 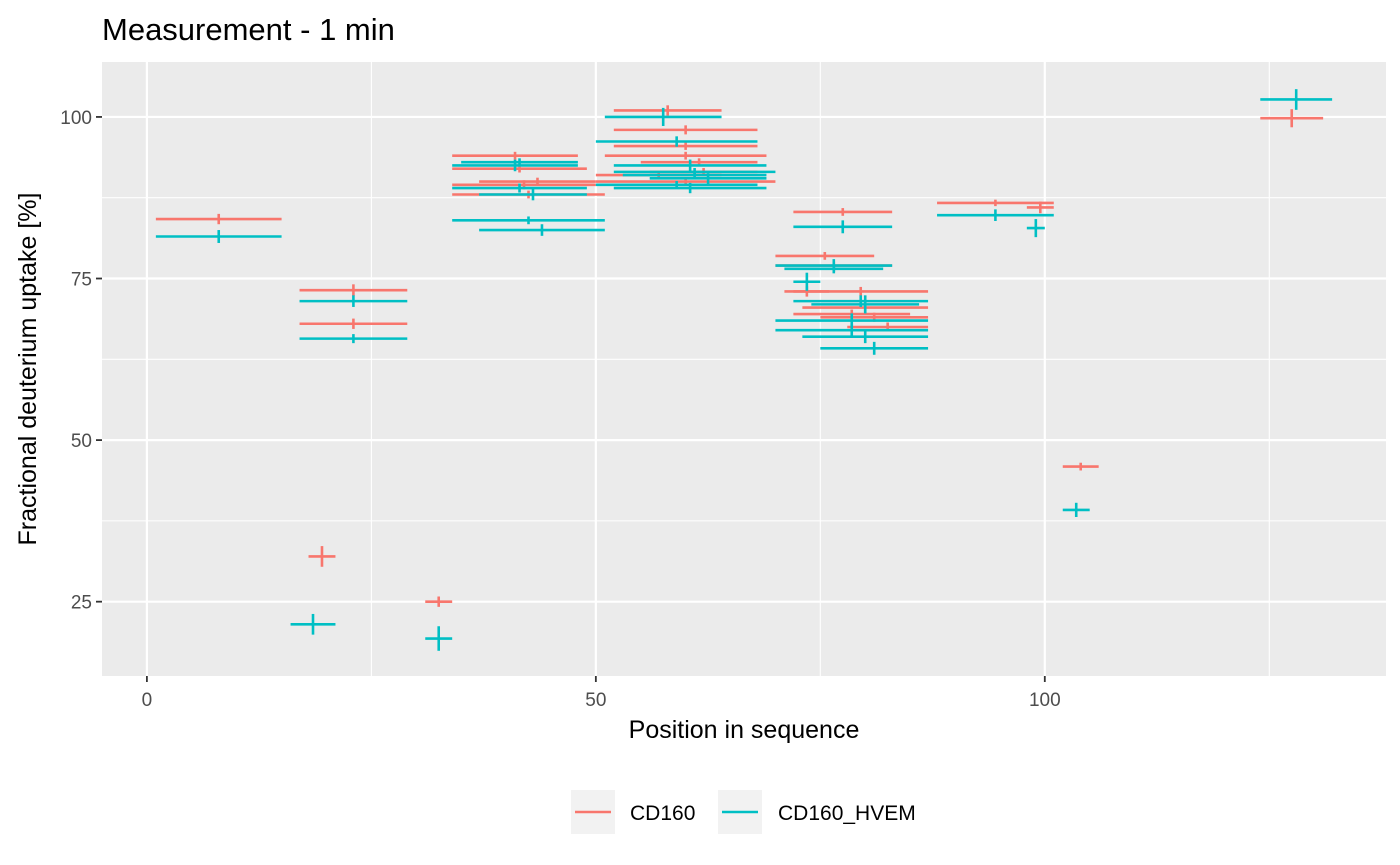 I want to click on x-tick-label: 50, so click(x=595, y=700).